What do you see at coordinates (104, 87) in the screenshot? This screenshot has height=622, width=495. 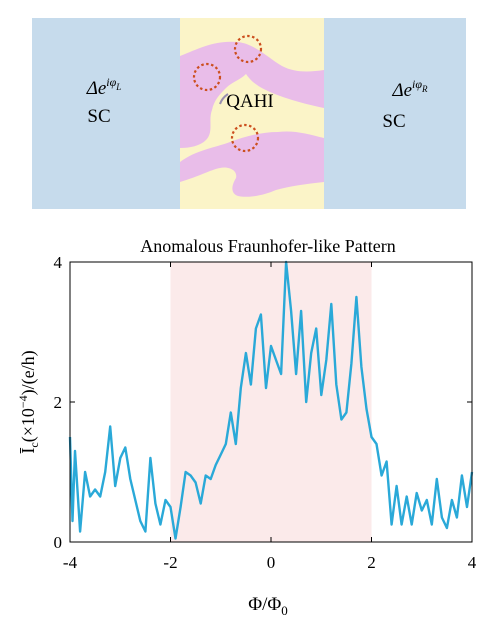 I see `left-phase-label: ΔeiφL` at bounding box center [104, 87].